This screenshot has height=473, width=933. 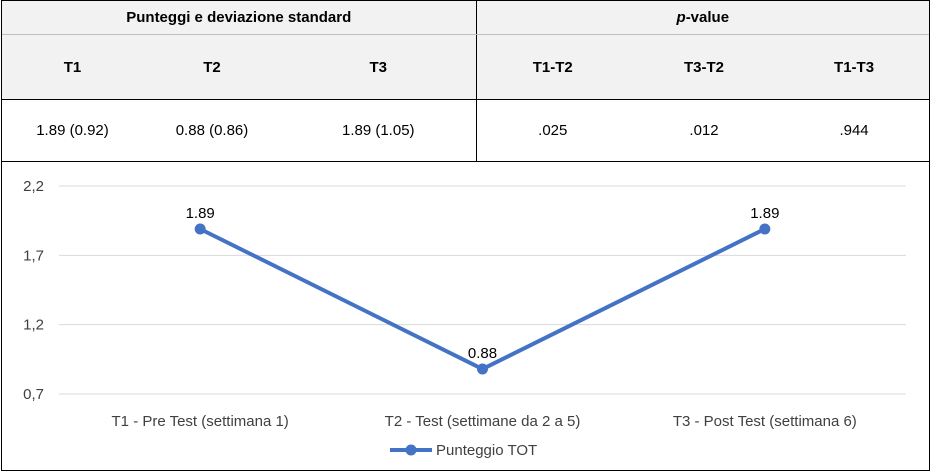 What do you see at coordinates (486, 450) in the screenshot?
I see `legend-label: Punteggio TOT` at bounding box center [486, 450].